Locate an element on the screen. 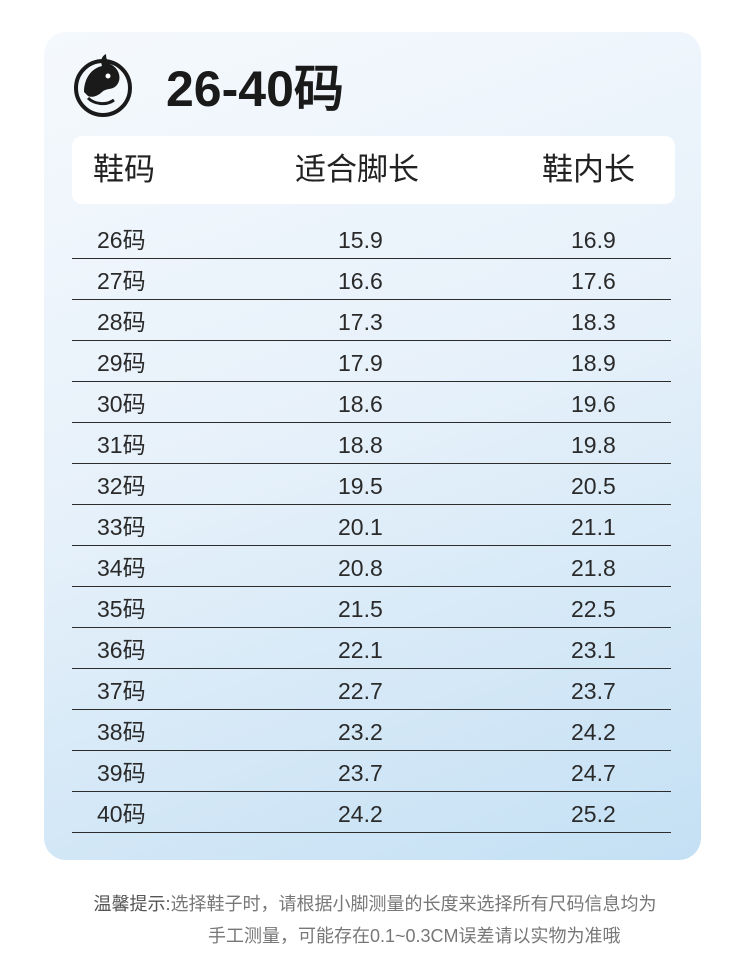 The height and width of the screenshot is (964, 750). tip-text-2: 手工测量，可能存在0.1~0.3CM误差请以实物为准哦 is located at coordinates (414, 936).